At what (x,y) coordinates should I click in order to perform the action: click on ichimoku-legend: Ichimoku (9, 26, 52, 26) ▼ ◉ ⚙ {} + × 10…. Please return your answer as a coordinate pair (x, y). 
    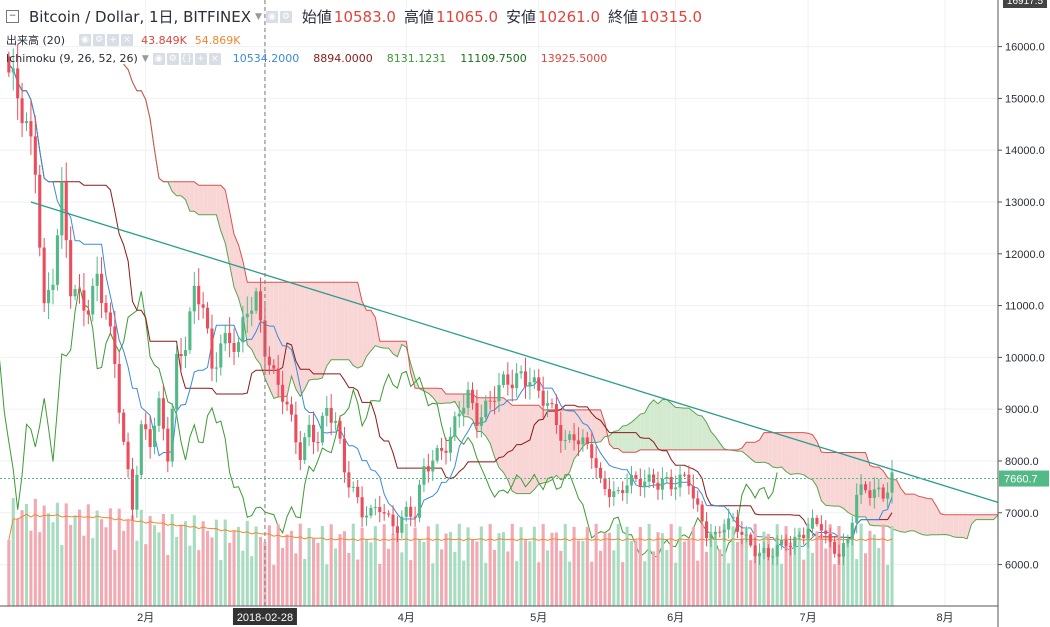
    Looking at the image, I should click on (306, 58).